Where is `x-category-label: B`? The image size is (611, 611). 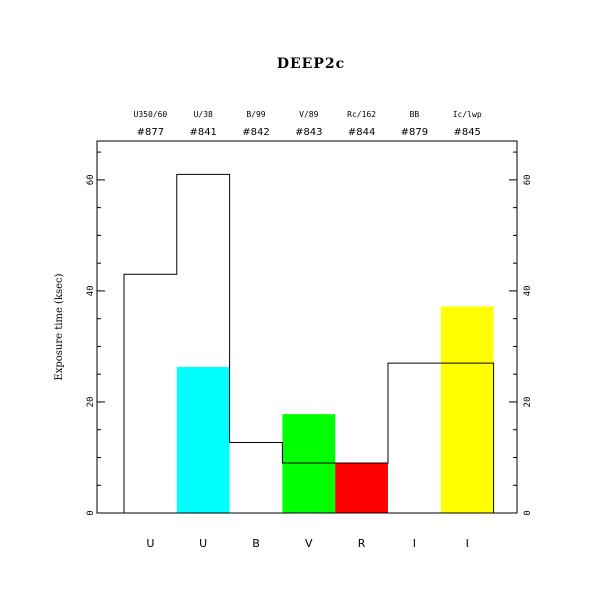 x-category-label: B is located at coordinates (256, 543).